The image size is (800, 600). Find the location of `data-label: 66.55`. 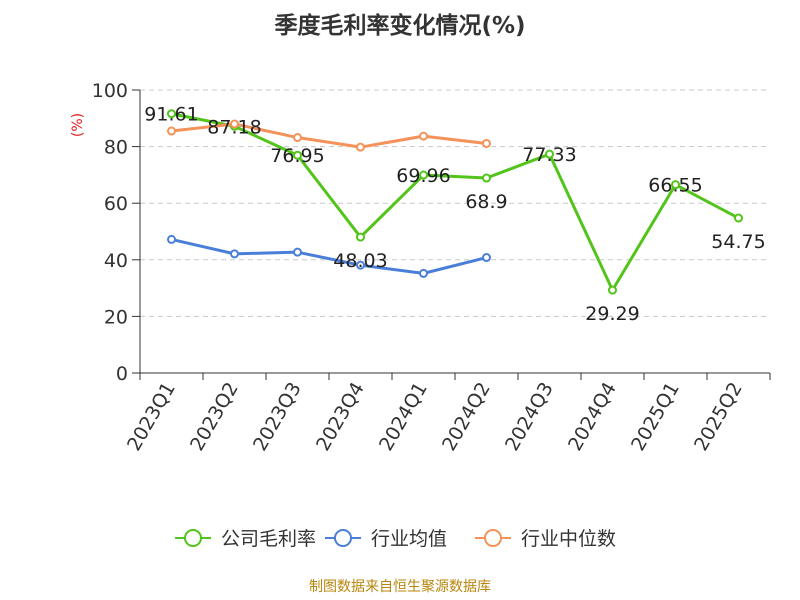

data-label: 66.55 is located at coordinates (675, 186).